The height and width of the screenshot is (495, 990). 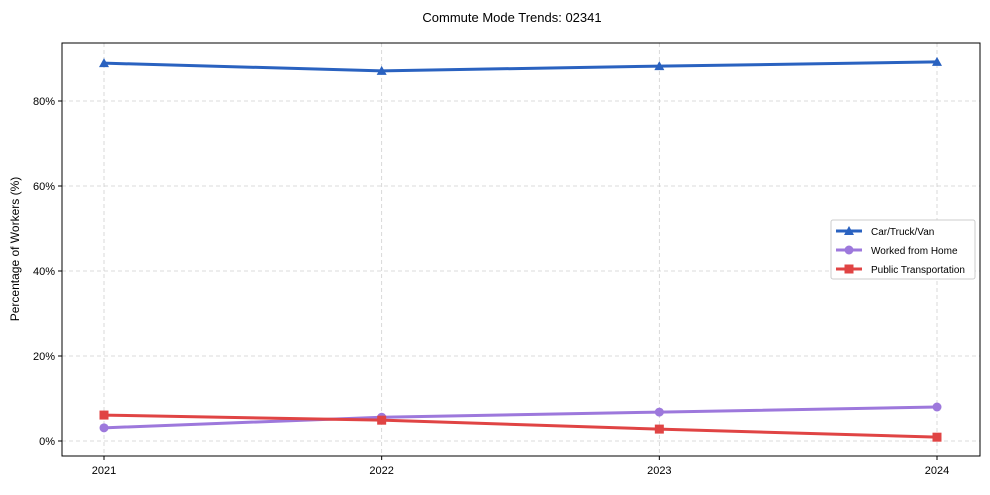 I want to click on legend-label: Worked from Home, so click(x=914, y=251).